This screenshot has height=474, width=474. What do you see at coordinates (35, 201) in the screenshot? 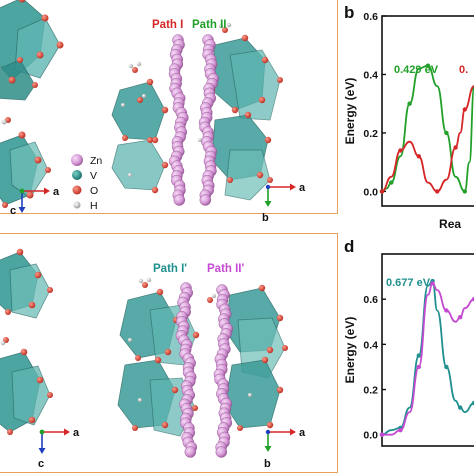
I see `axes-indicator-left-top: a c` at bounding box center [35, 201].